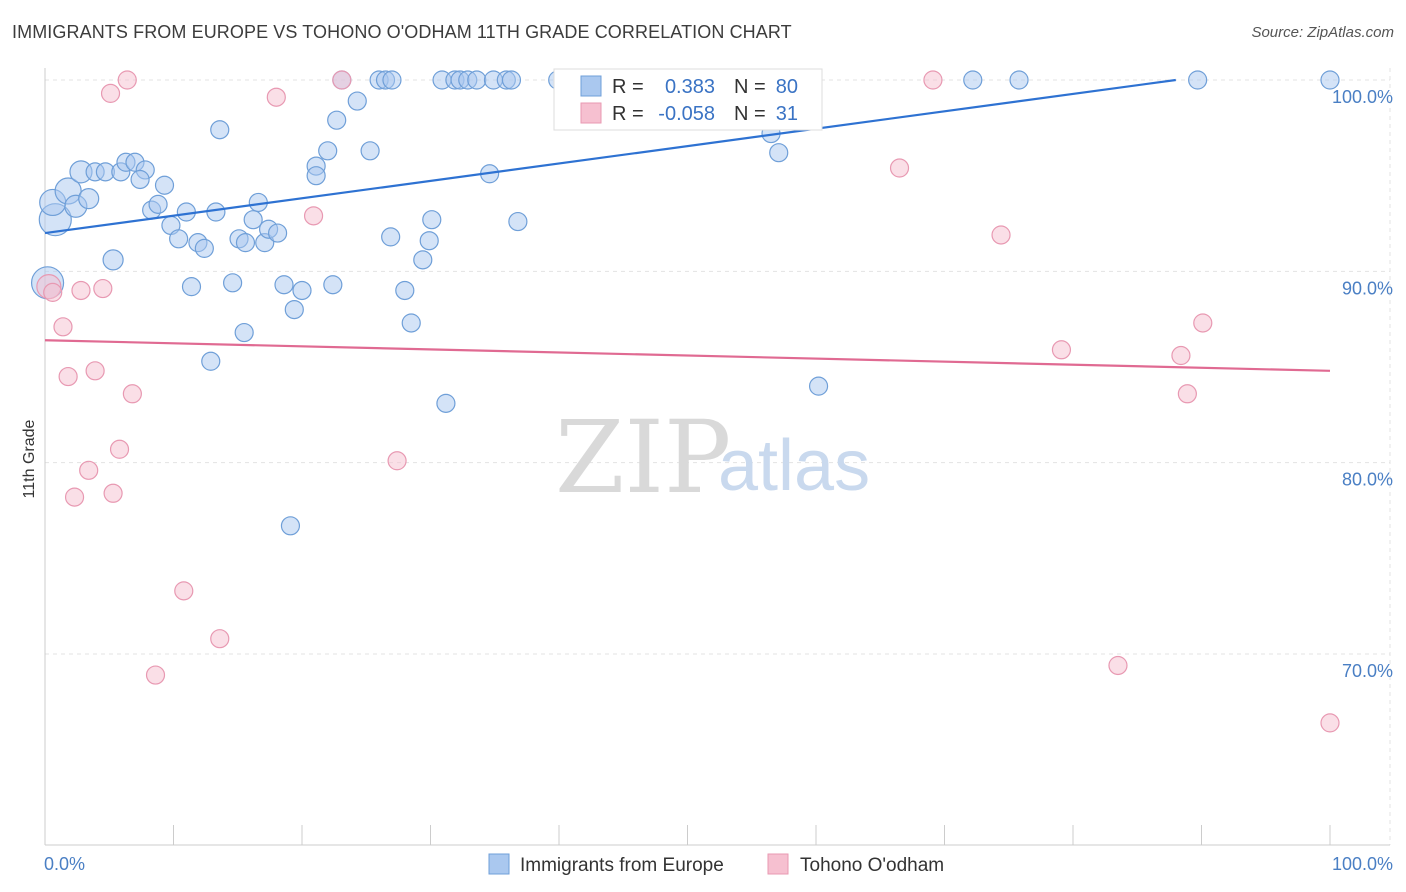 The height and width of the screenshot is (892, 1406). Describe the element at coordinates (29, 458) in the screenshot. I see `y-axis-label: 11th Grade` at that location.